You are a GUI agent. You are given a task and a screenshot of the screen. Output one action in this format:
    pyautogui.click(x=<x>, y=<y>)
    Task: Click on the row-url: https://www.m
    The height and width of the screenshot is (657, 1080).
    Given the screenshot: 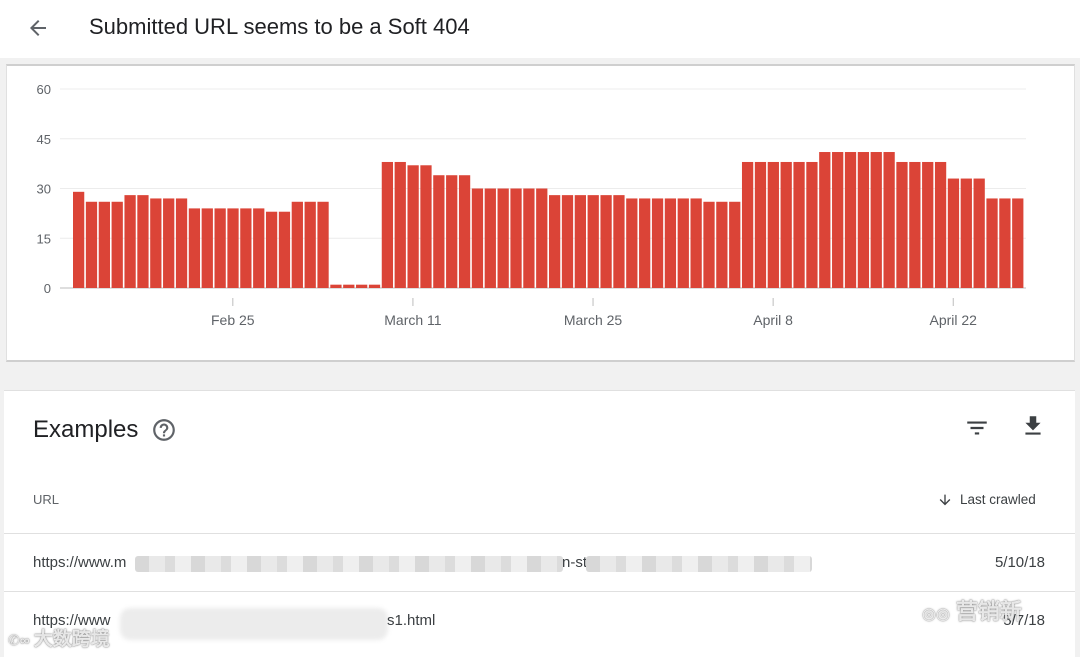 What is the action you would take?
    pyautogui.click(x=80, y=562)
    